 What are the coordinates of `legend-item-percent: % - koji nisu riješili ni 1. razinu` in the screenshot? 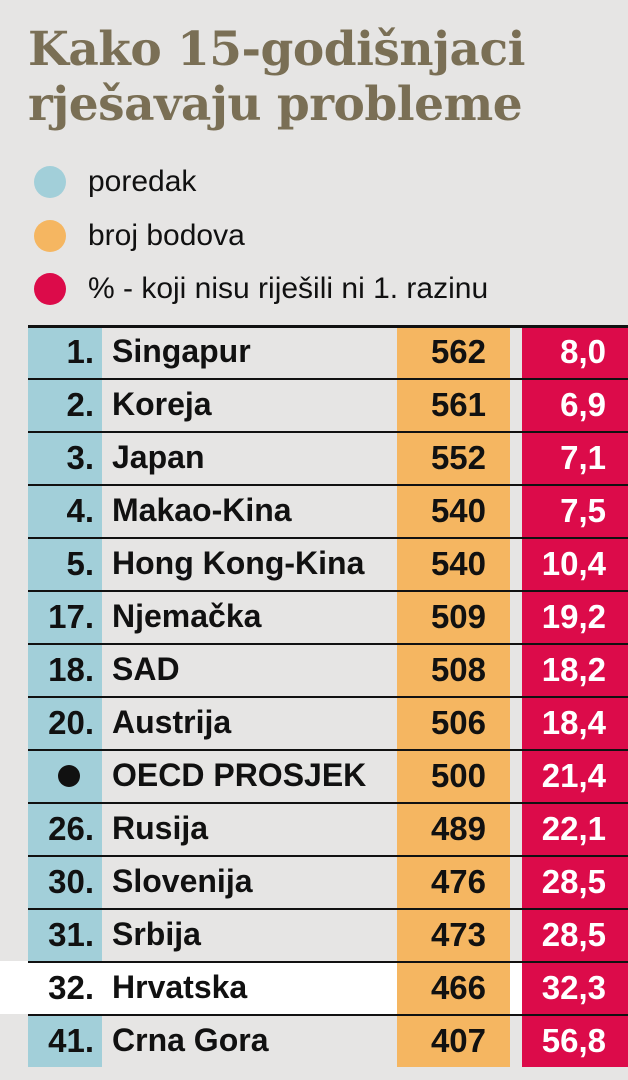 It's located at (261, 289).